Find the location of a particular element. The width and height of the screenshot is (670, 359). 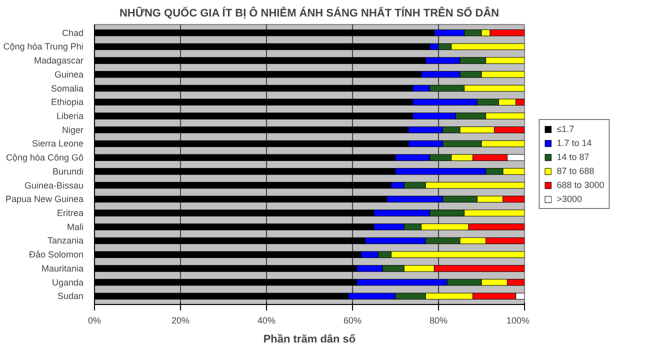

y-tick-label: Mauritania is located at coordinates (62, 268).